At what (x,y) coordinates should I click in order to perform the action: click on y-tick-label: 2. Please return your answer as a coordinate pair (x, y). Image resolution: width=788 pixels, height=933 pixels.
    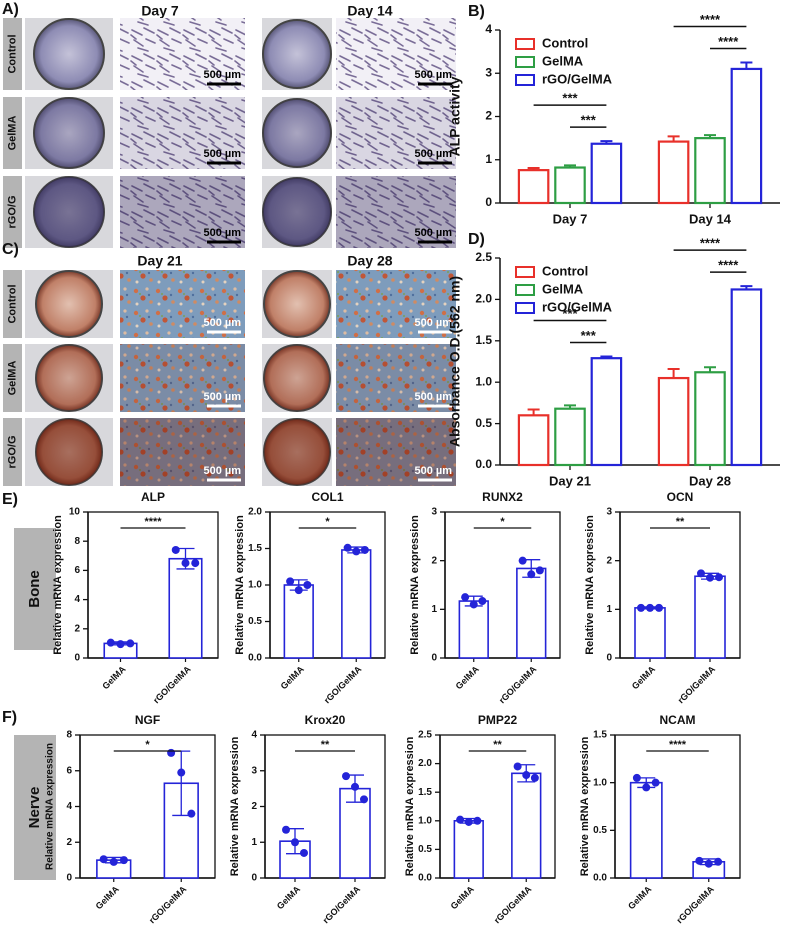
    Looking at the image, I should click on (254, 806).